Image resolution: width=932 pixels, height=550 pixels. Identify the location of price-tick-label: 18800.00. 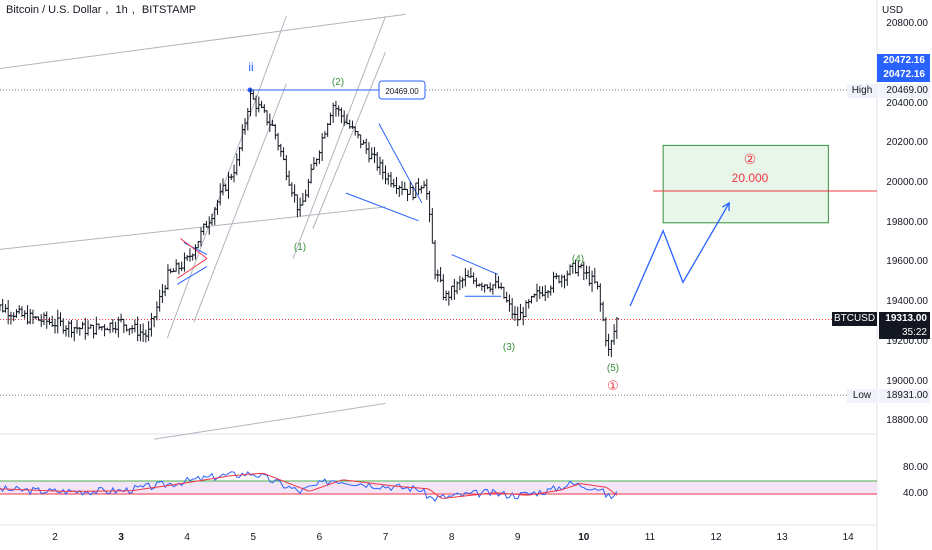
(907, 421).